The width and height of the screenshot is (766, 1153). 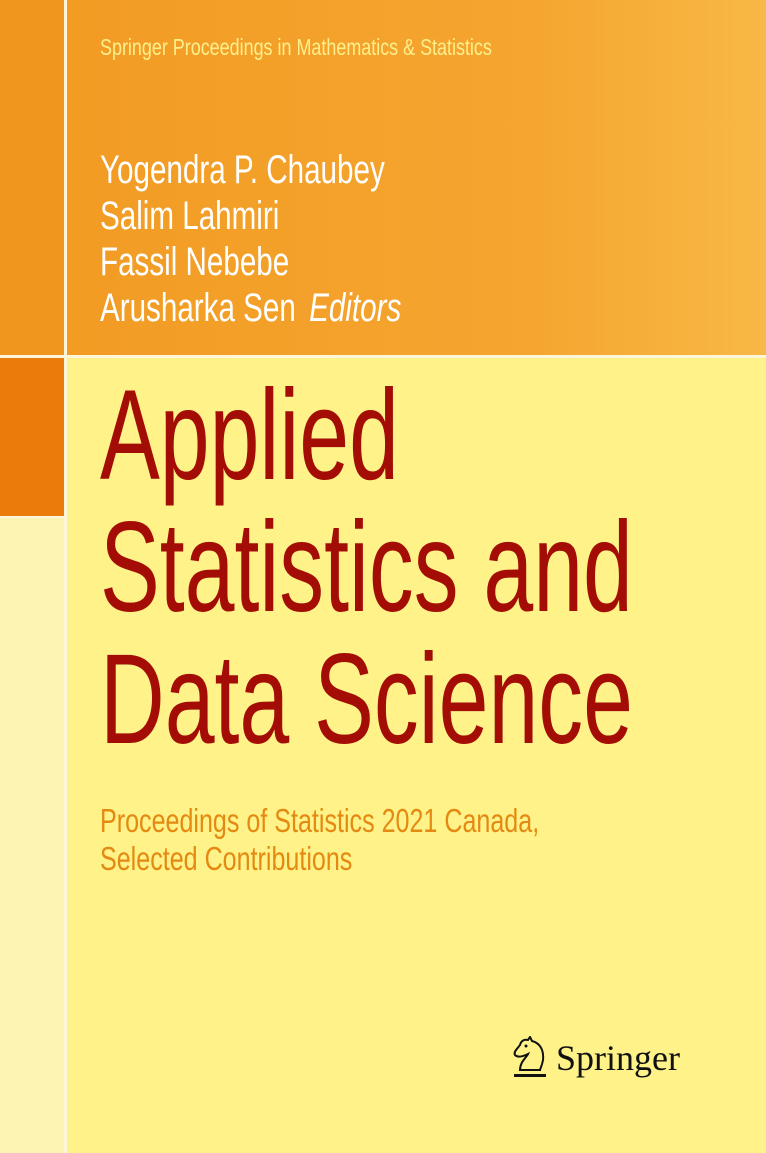 I want to click on left-strip-bottom, so click(x=32, y=835).